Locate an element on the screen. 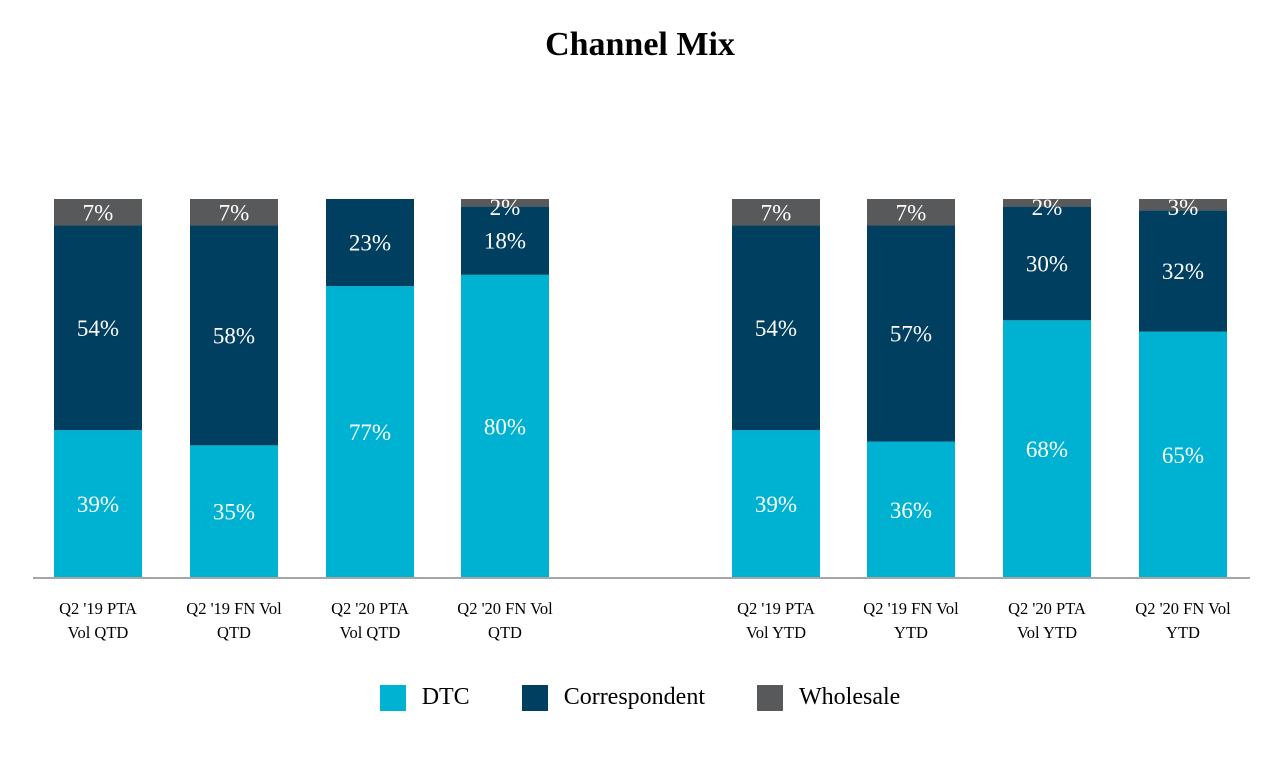 Image resolution: width=1280 pixels, height=760 pixels. data-label-correspondent-7: 30% is located at coordinates (1047, 263).